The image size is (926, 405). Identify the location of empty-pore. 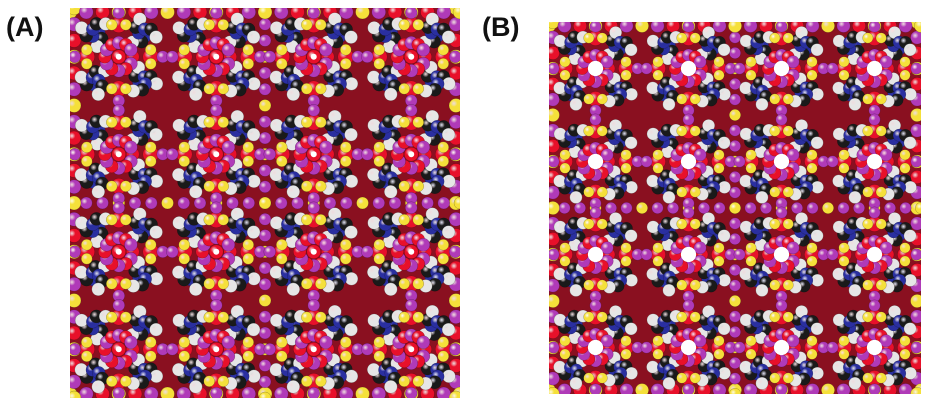
(874, 161).